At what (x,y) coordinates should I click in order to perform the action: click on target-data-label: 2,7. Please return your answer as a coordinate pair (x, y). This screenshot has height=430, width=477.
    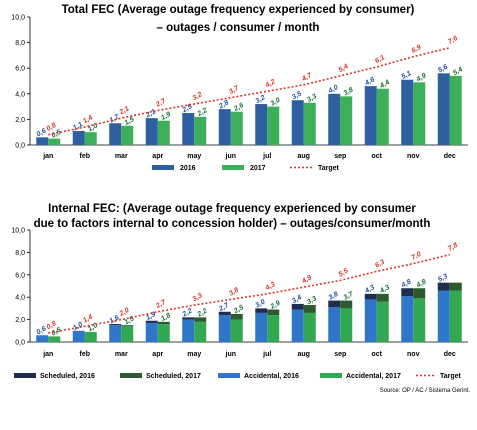
    Looking at the image, I should click on (161, 103).